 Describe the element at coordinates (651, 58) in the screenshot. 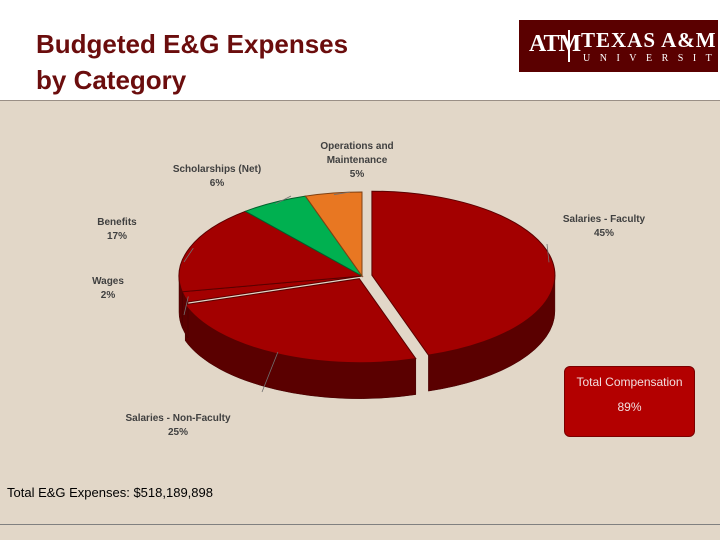

I see `logo-subtitle: UNIVERSITY` at that location.